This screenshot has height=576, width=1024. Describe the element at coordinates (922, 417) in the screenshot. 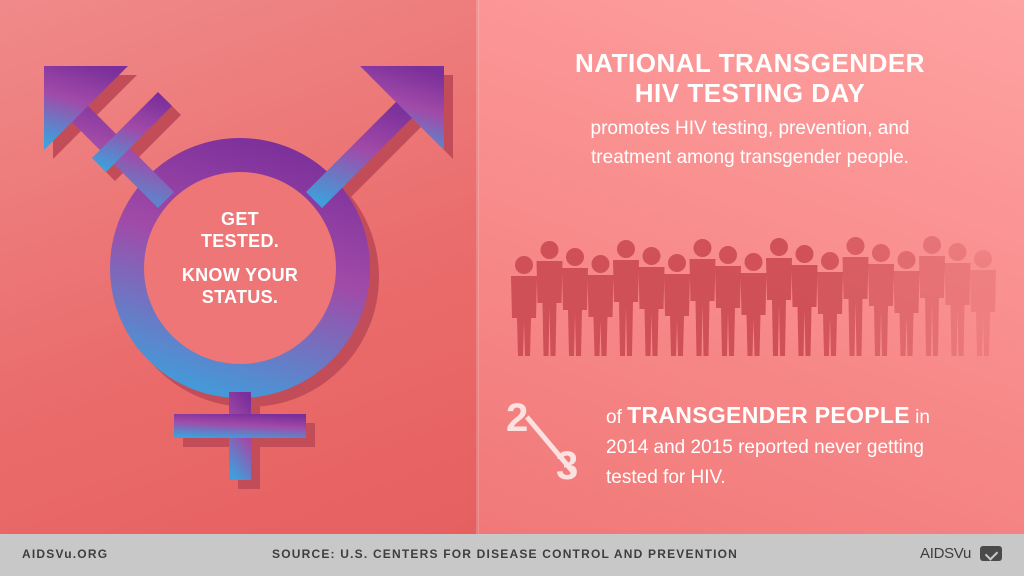

I see `stat-suffix: in` at that location.